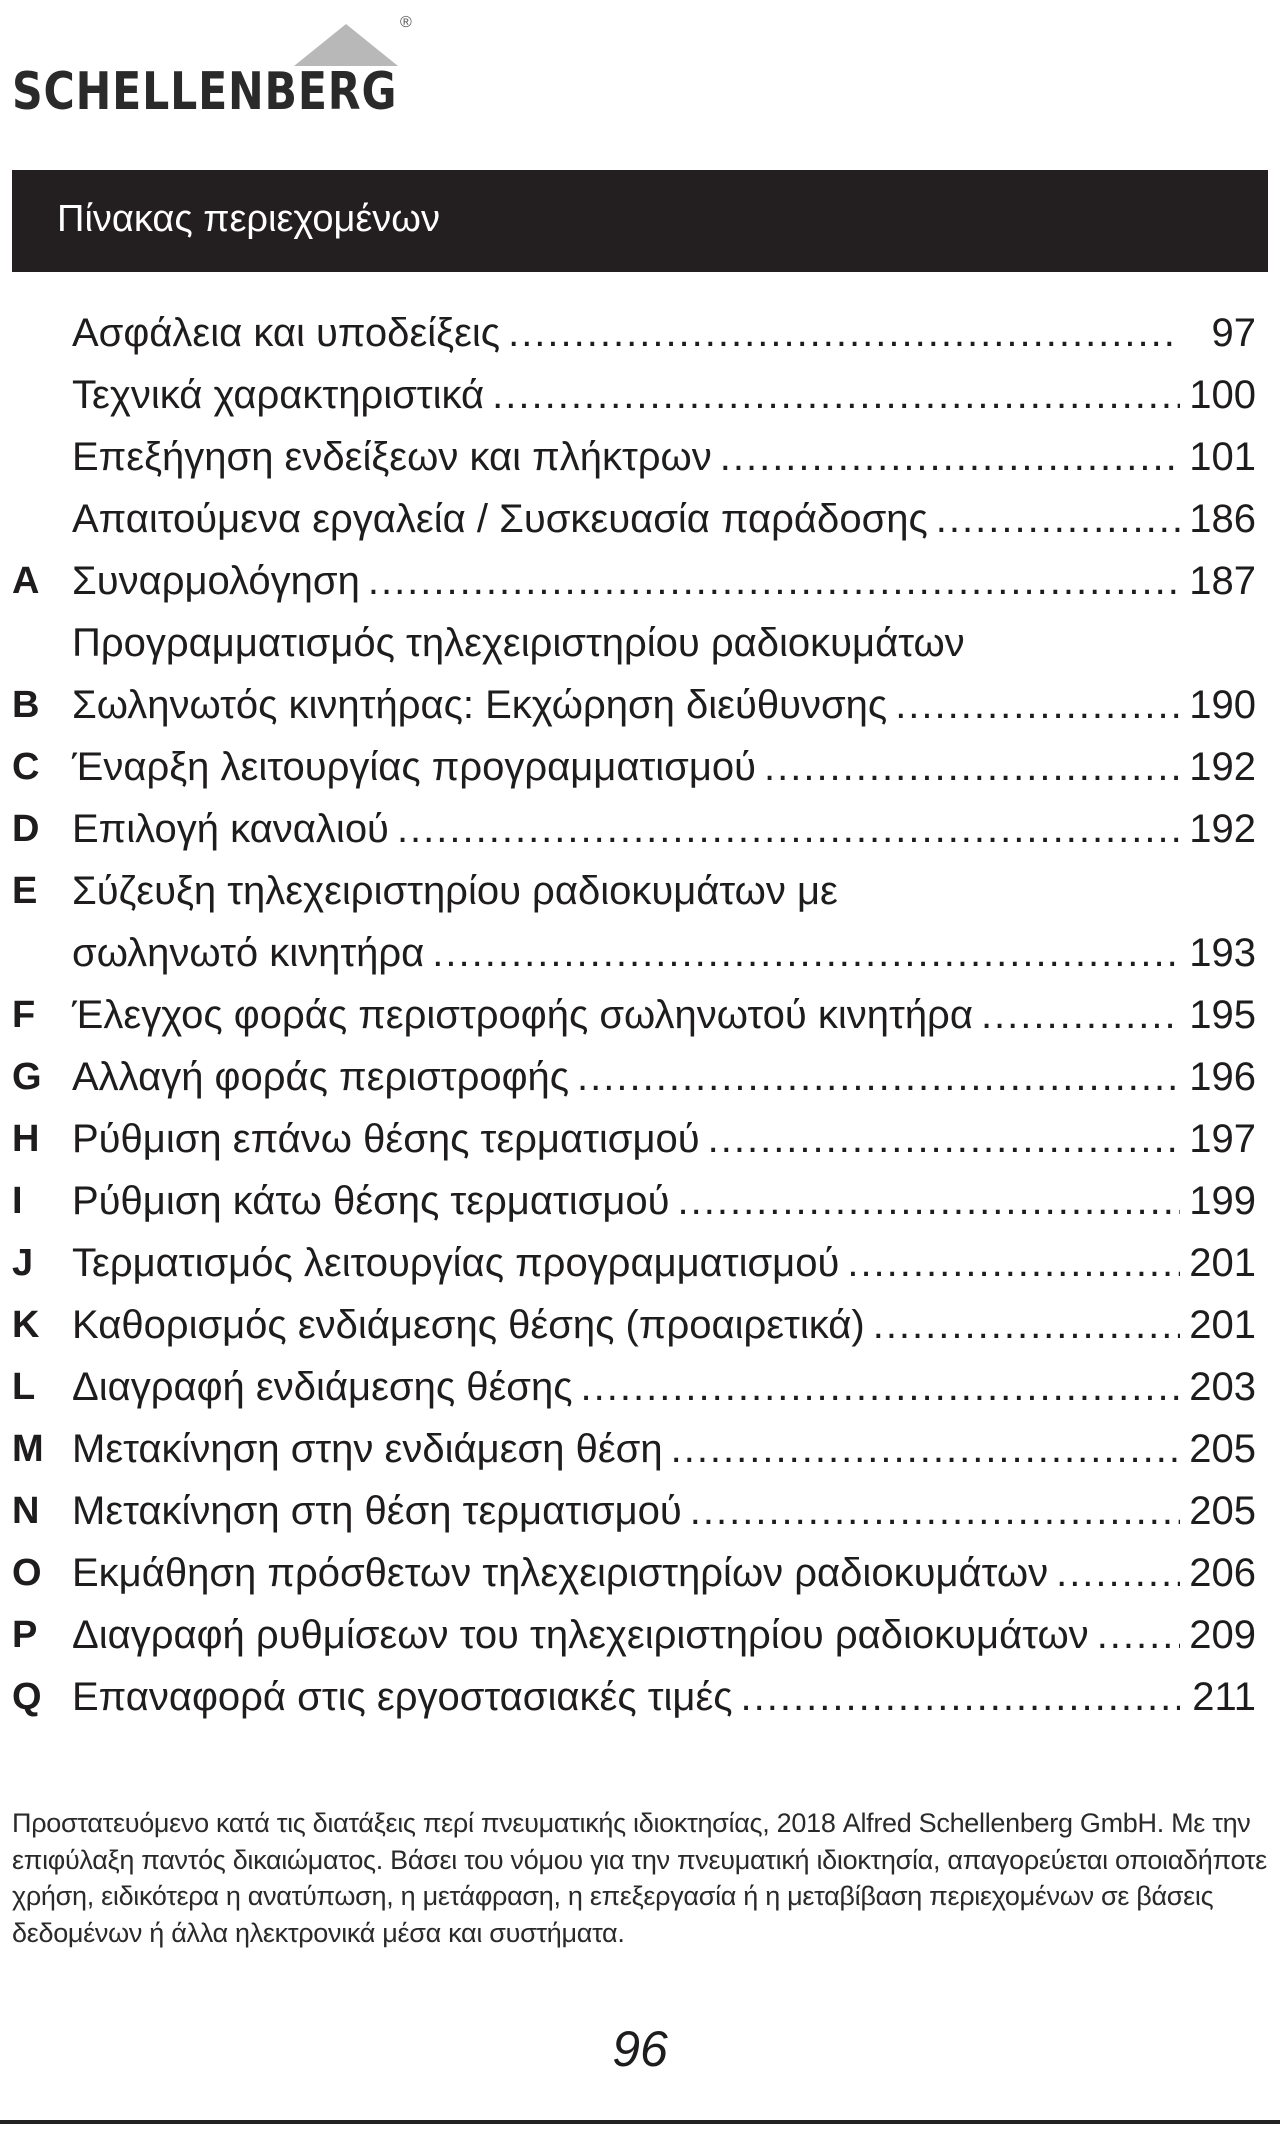 This screenshot has width=1280, height=2150. I want to click on toc-entry-title: Επαναφορά στις εργοστασιακές τιμές, so click(402, 1696).